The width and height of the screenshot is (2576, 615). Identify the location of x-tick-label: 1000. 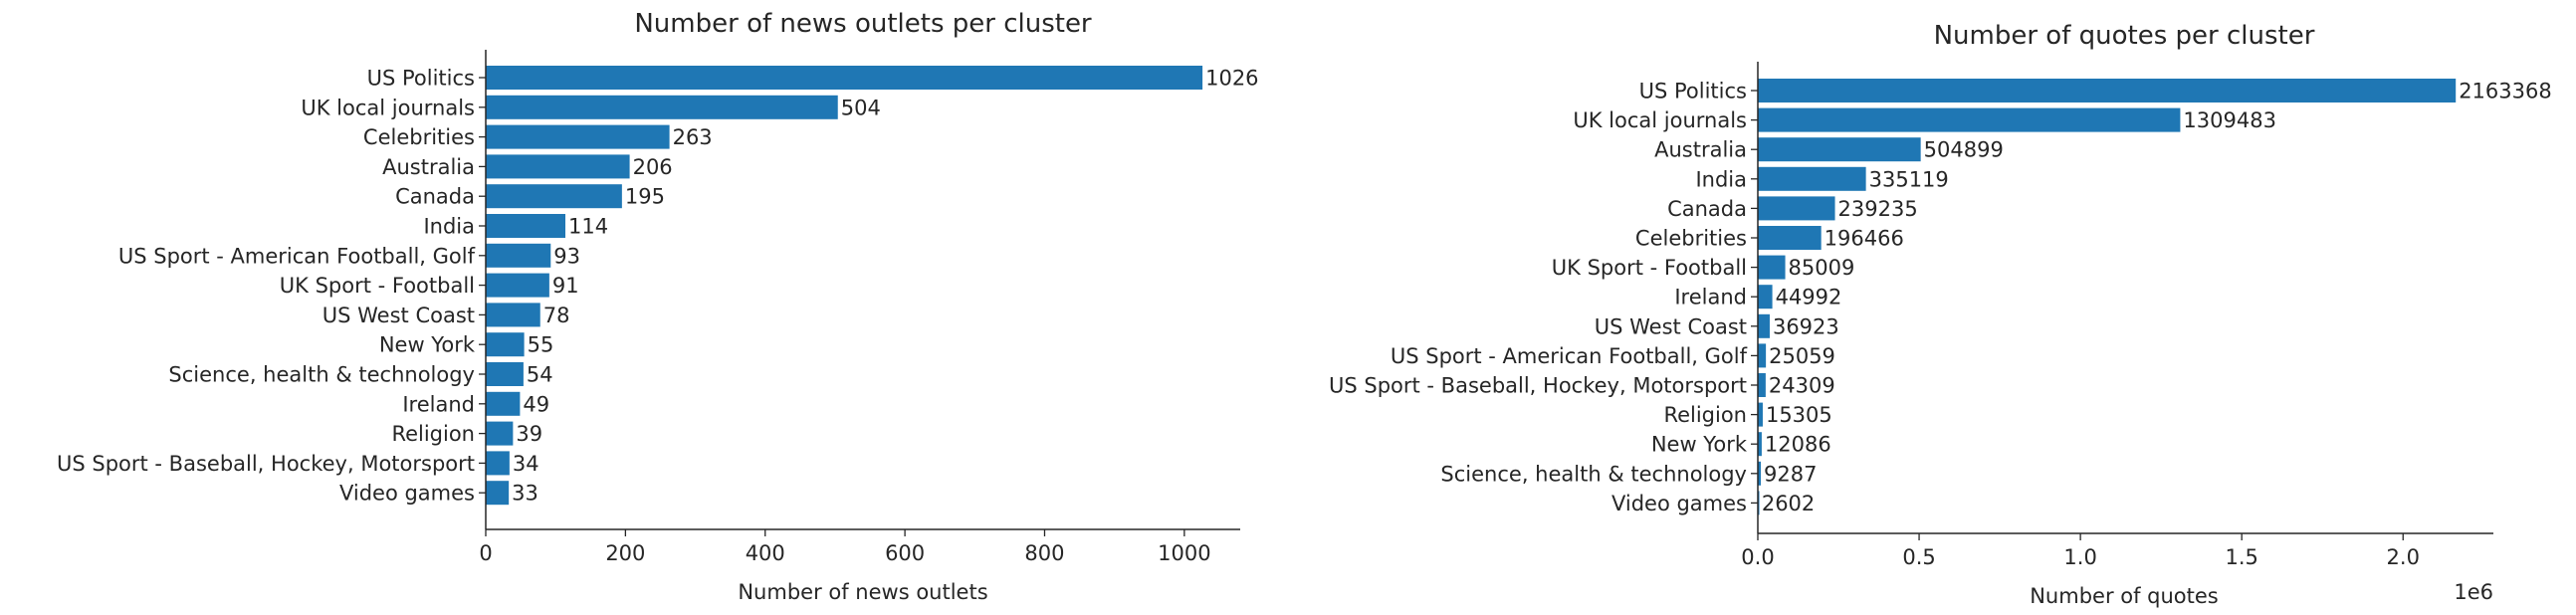
(1184, 553).